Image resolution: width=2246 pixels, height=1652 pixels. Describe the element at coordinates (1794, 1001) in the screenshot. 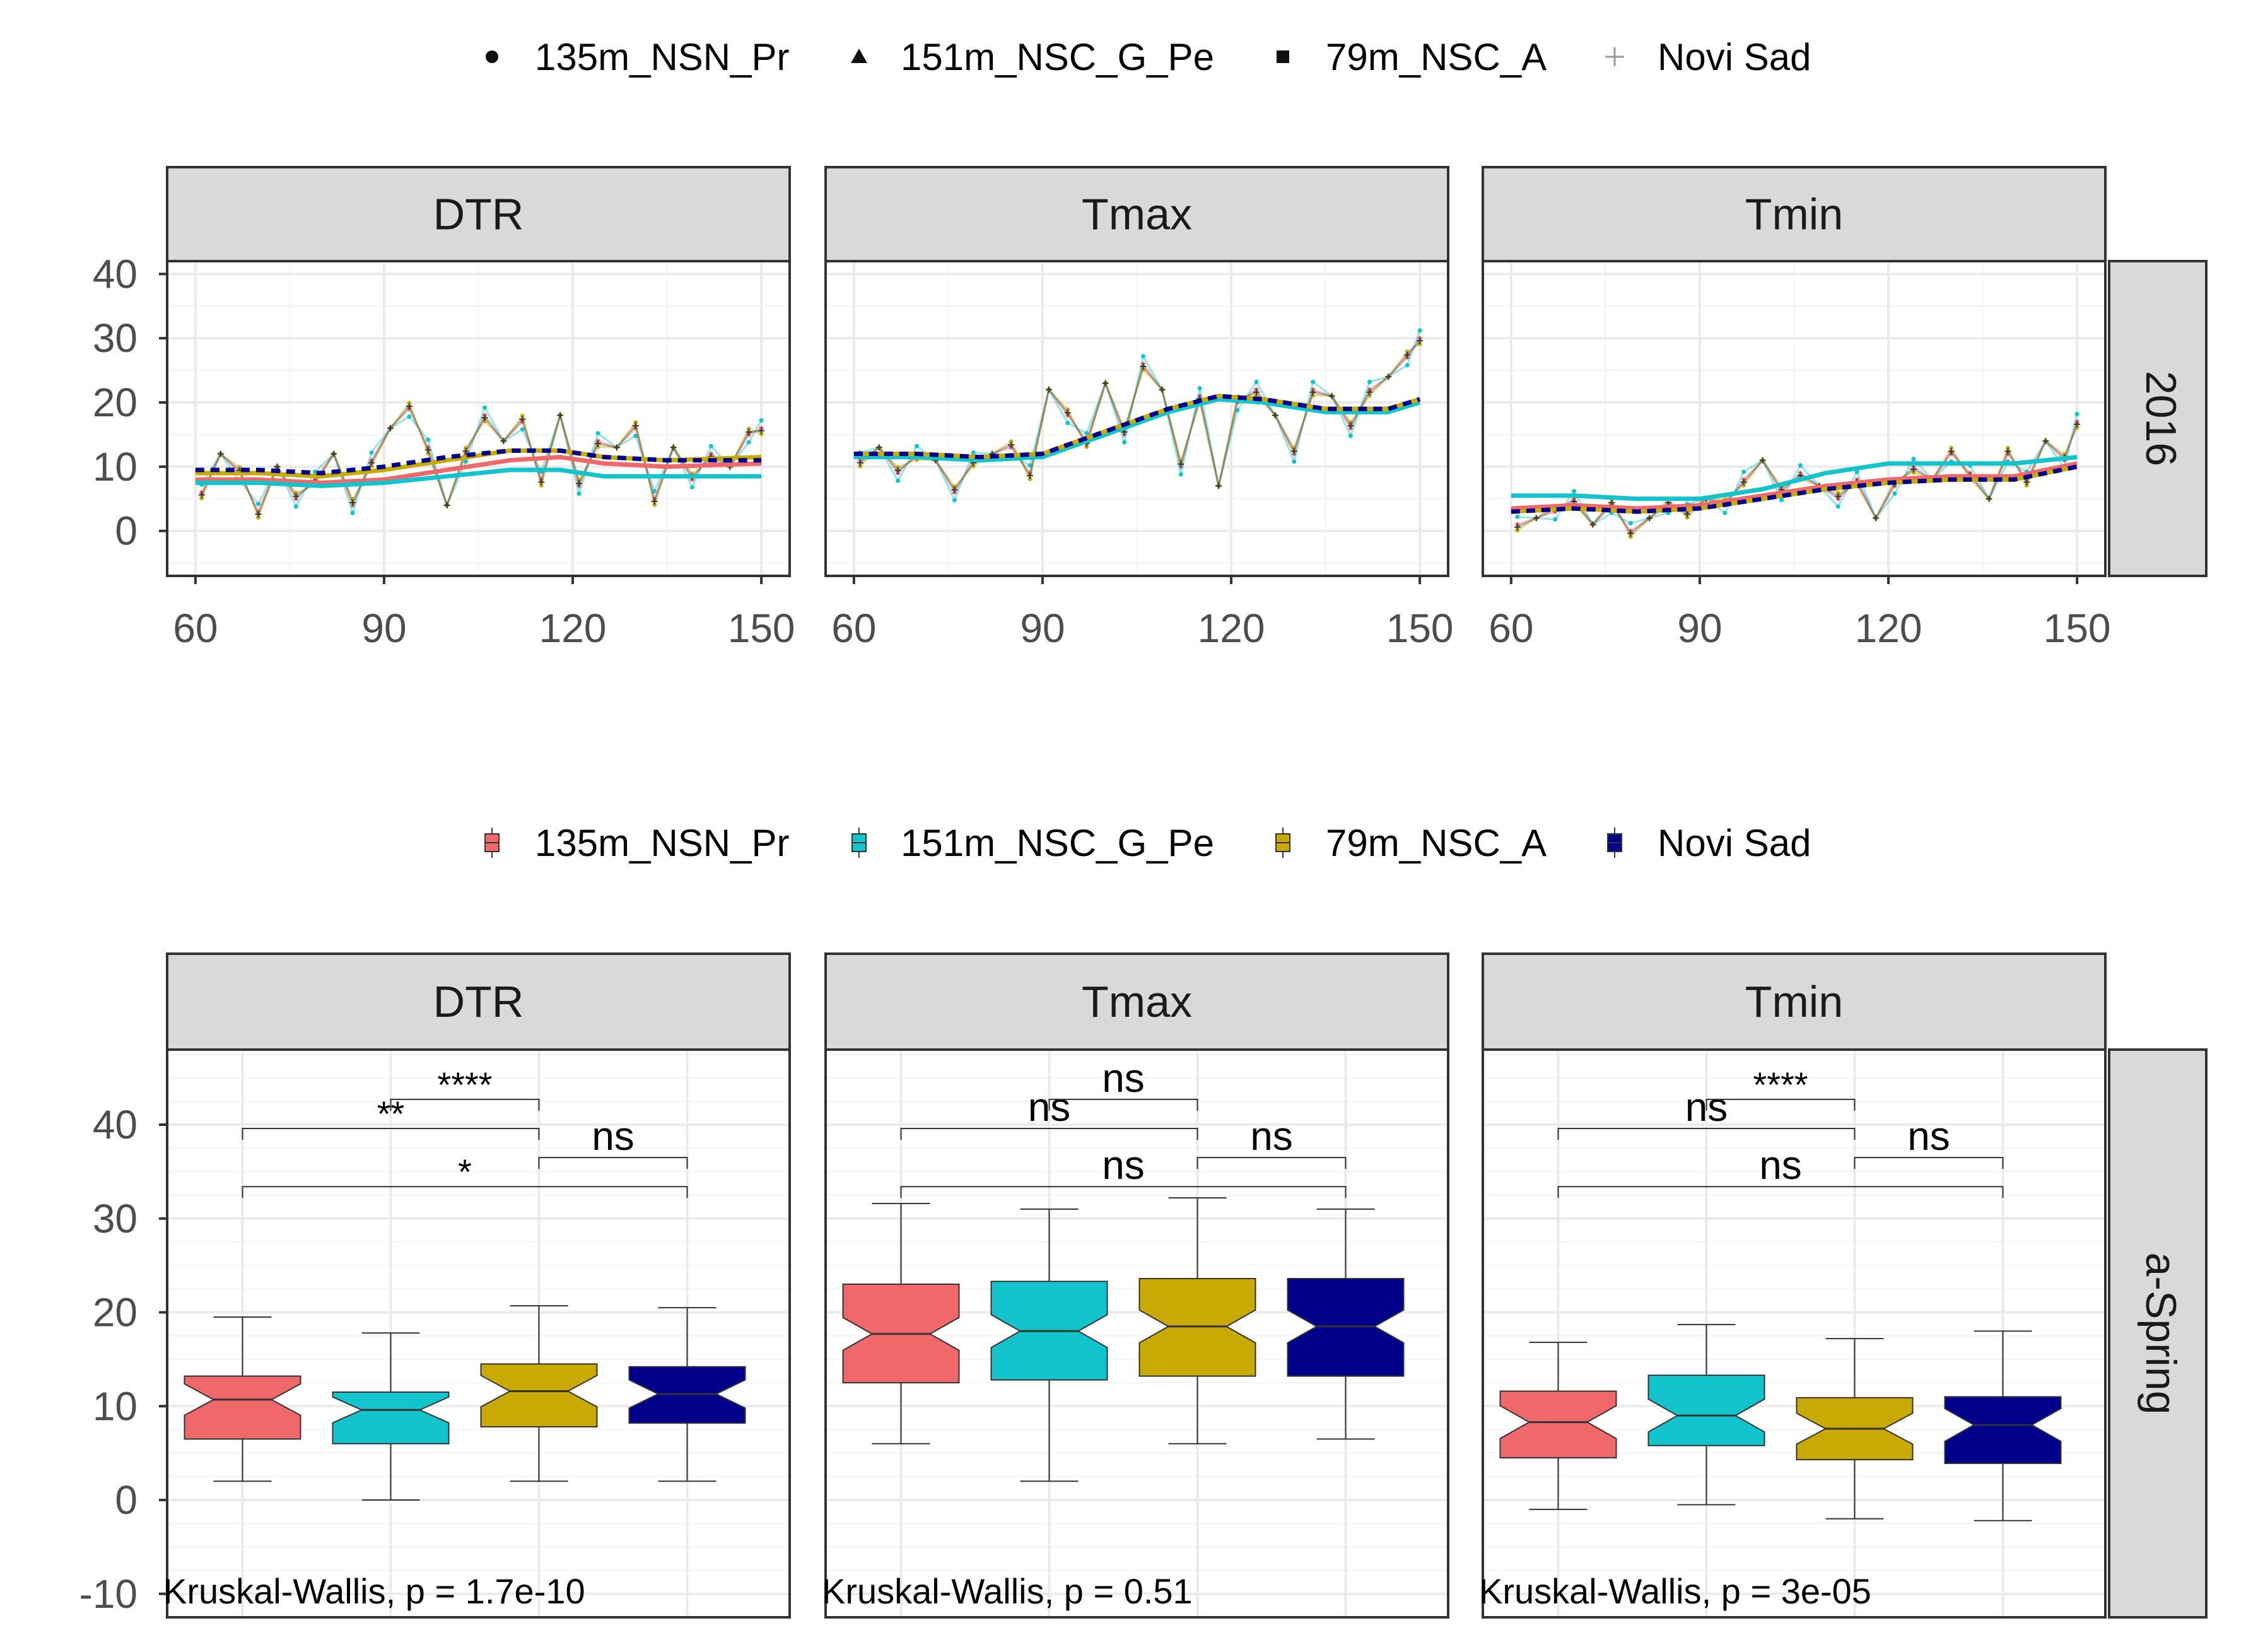

I see `facet-strip-label: Tmin` at that location.